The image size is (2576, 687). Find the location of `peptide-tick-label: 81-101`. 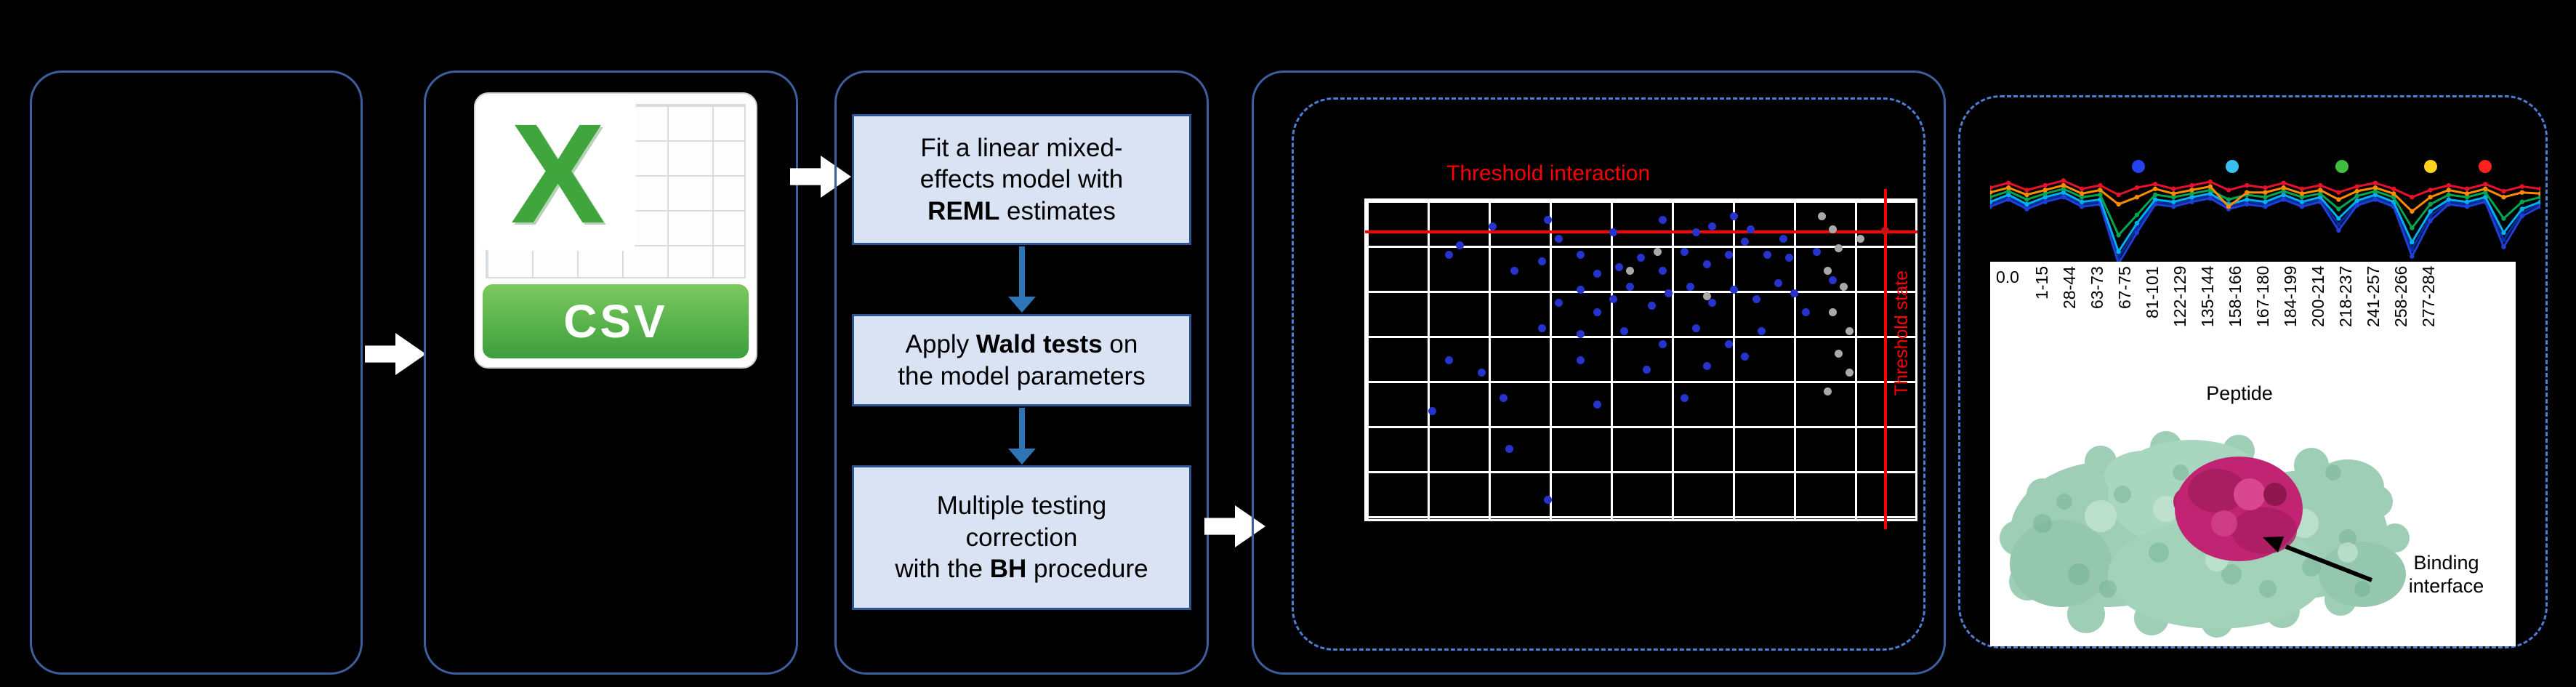

peptide-tick-label: 81-101 is located at coordinates (2152, 292).